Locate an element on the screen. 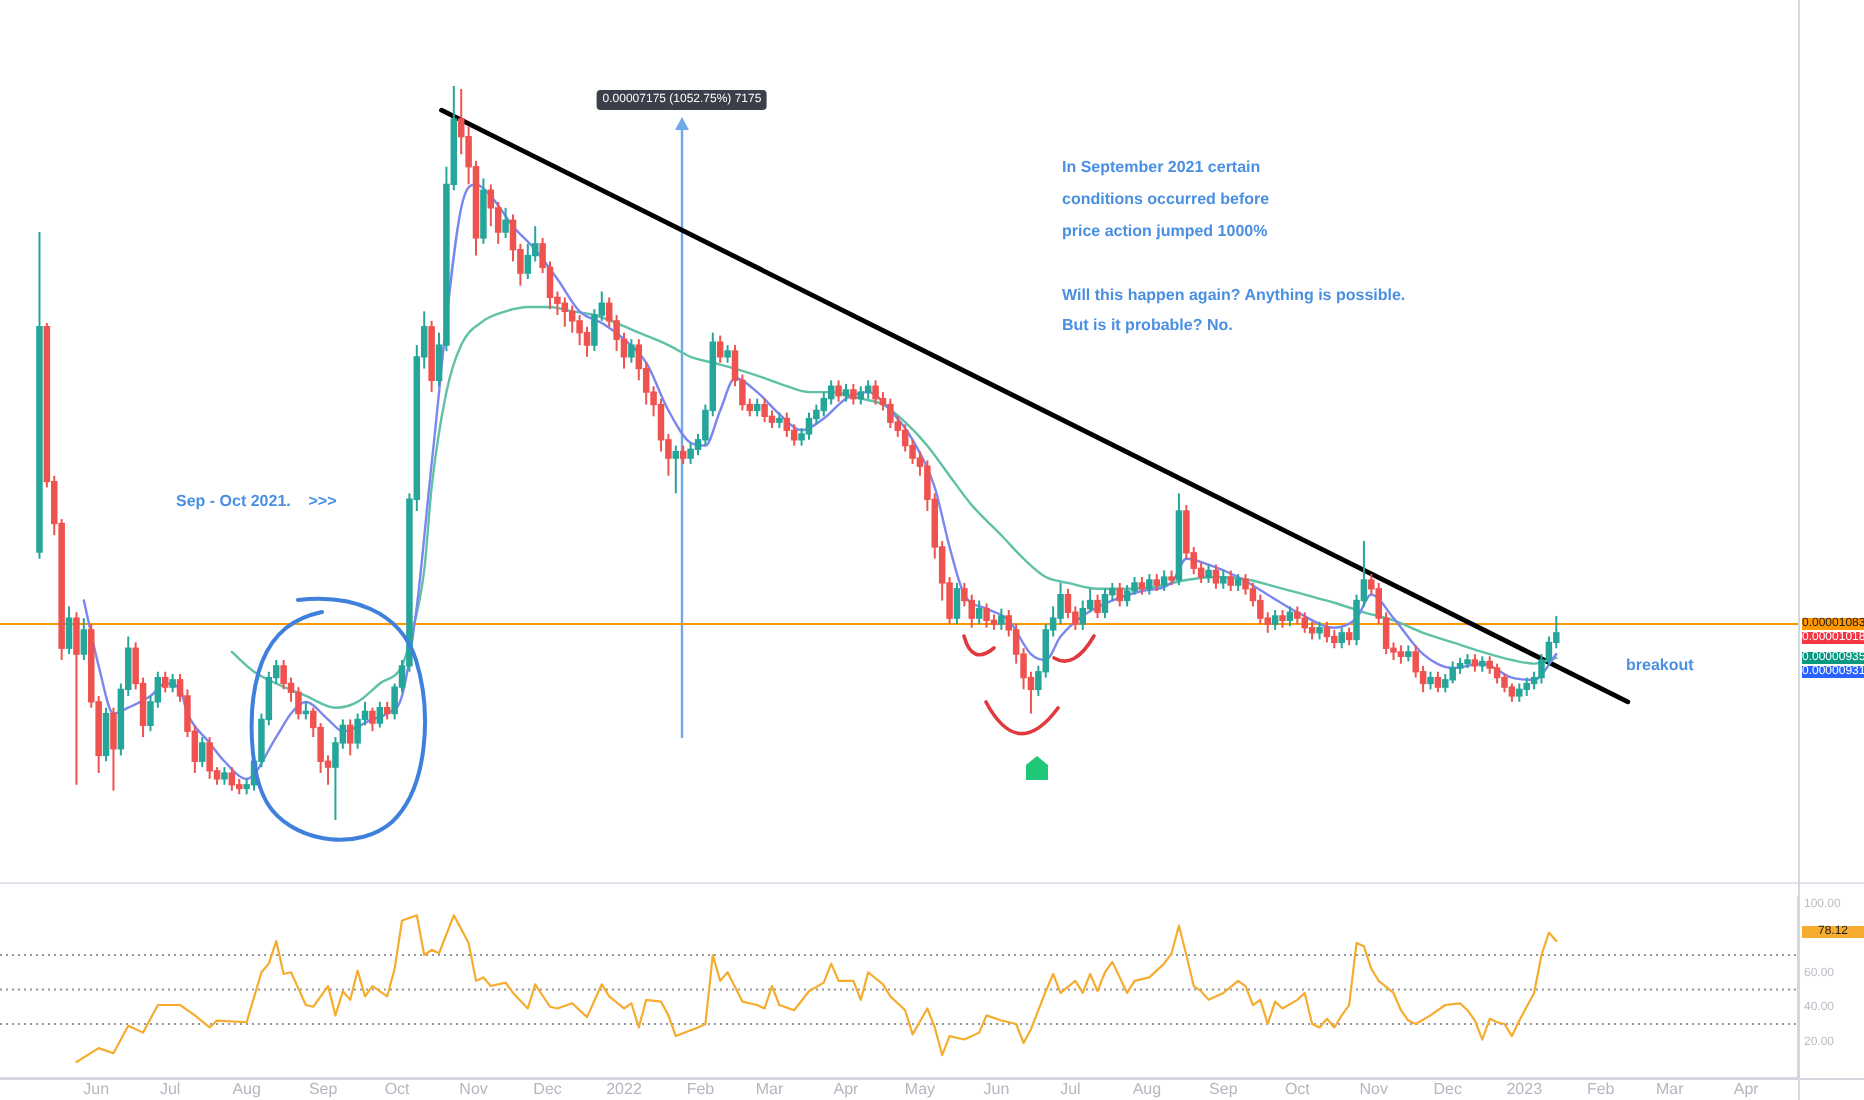 The image size is (1864, 1100). annotation: Sep - Oct 2021. >>> is located at coordinates (256, 501).